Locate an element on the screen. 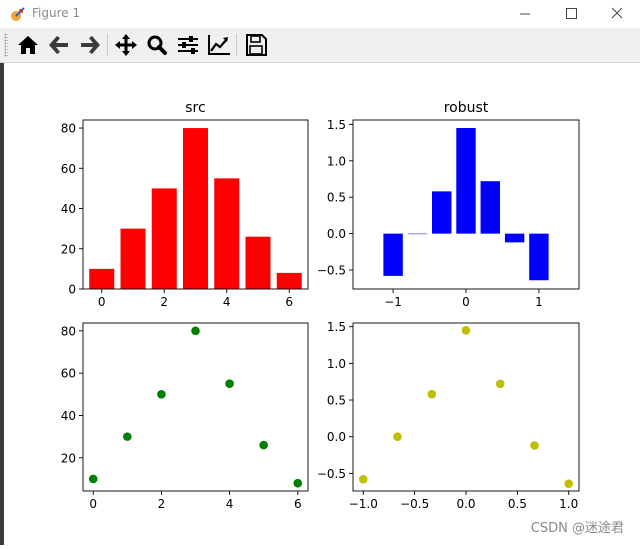 The image size is (640, 549). x-tick-label: 0.5 is located at coordinates (517, 504).